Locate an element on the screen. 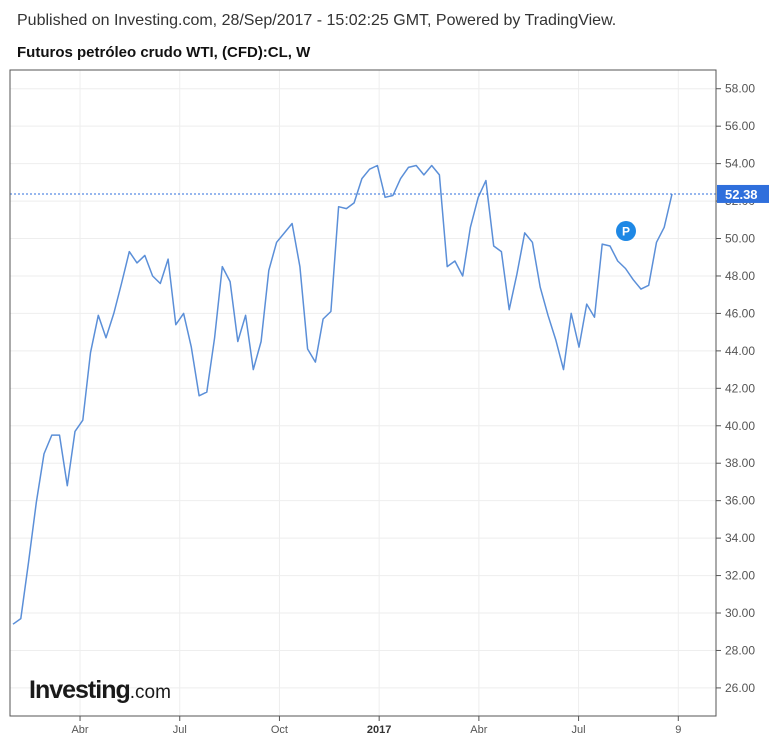  y-tick-label: 34.00 is located at coordinates (740, 538).